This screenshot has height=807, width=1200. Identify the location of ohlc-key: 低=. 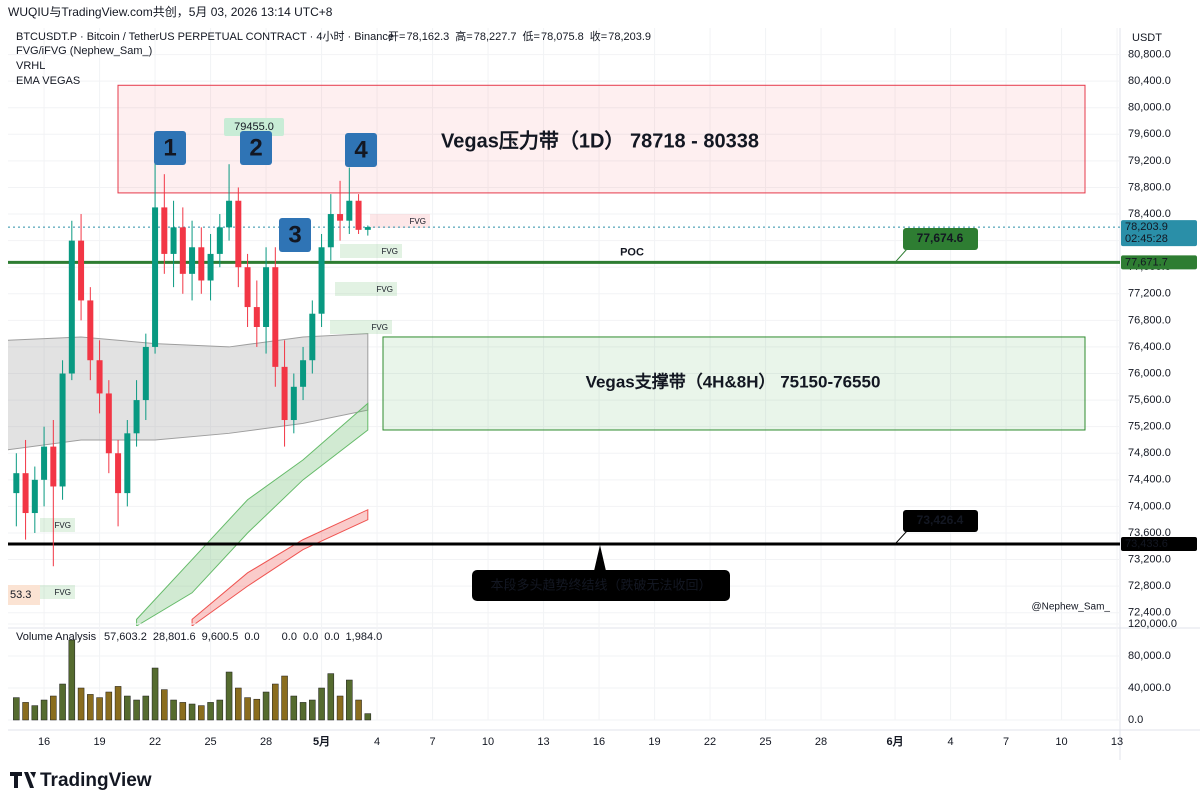
(531, 36).